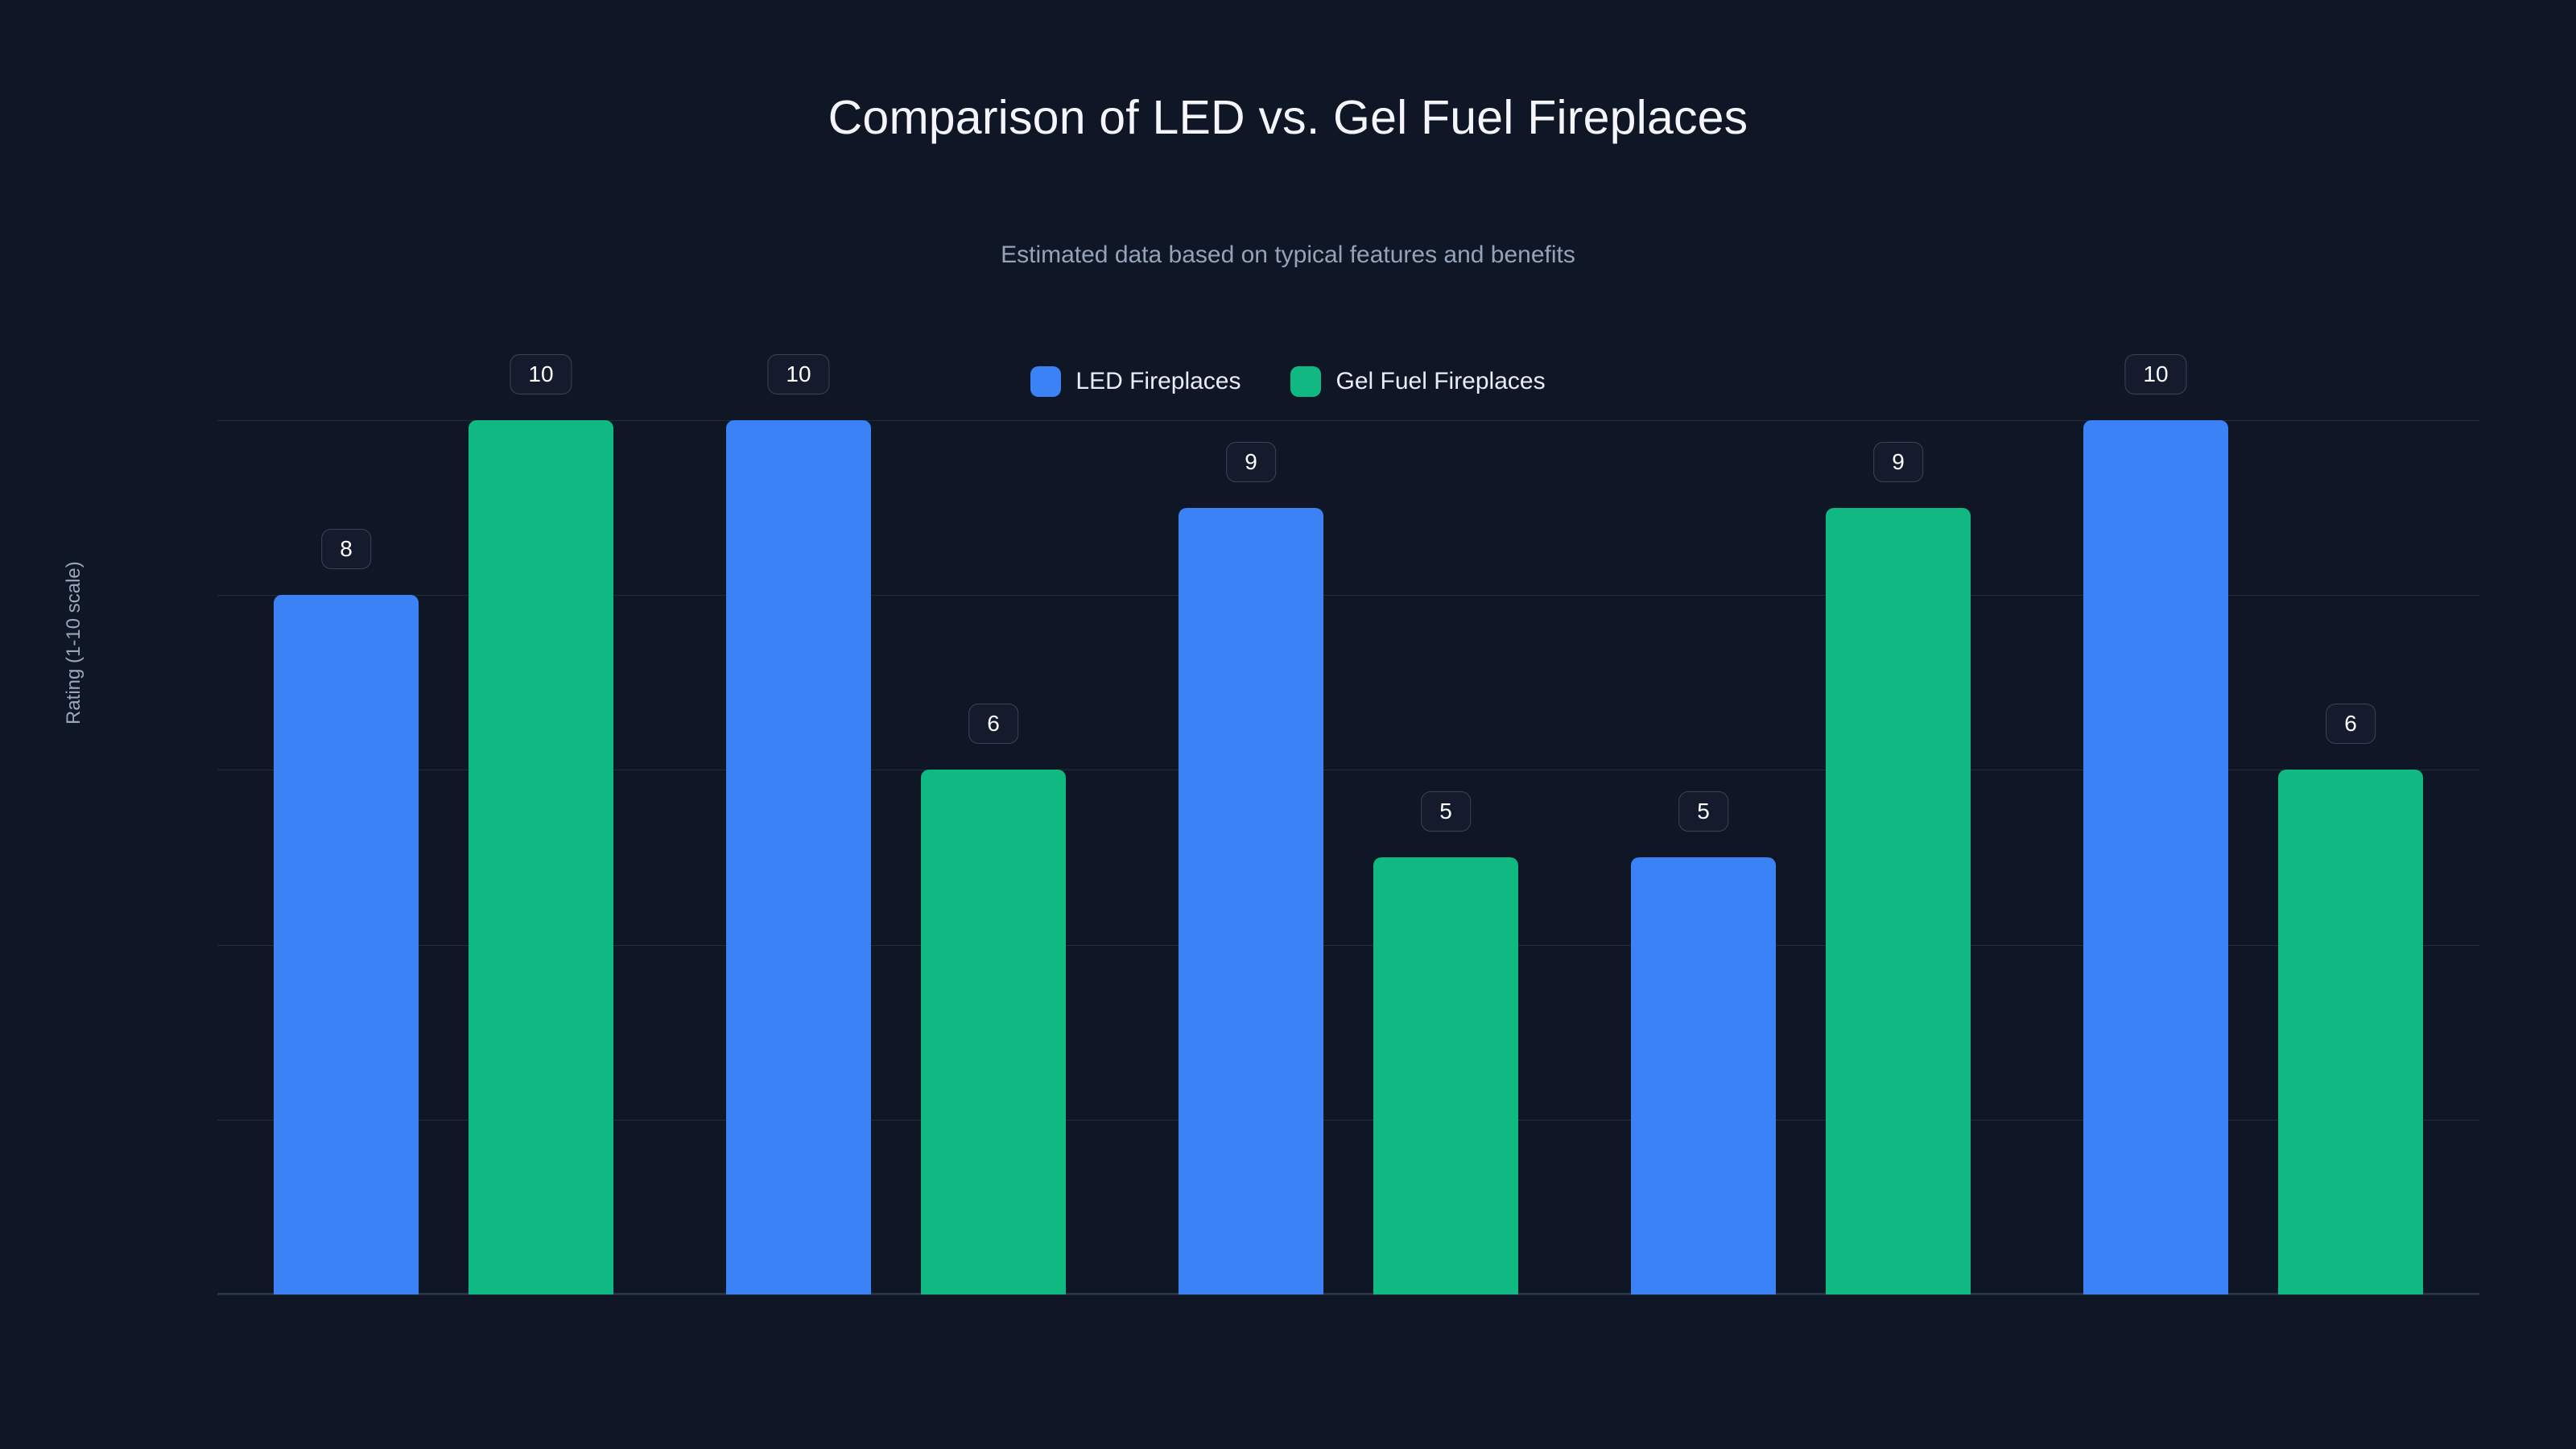 The width and height of the screenshot is (2576, 1449). What do you see at coordinates (1306, 381) in the screenshot?
I see `legend-swatch-icon-gel-fuel` at bounding box center [1306, 381].